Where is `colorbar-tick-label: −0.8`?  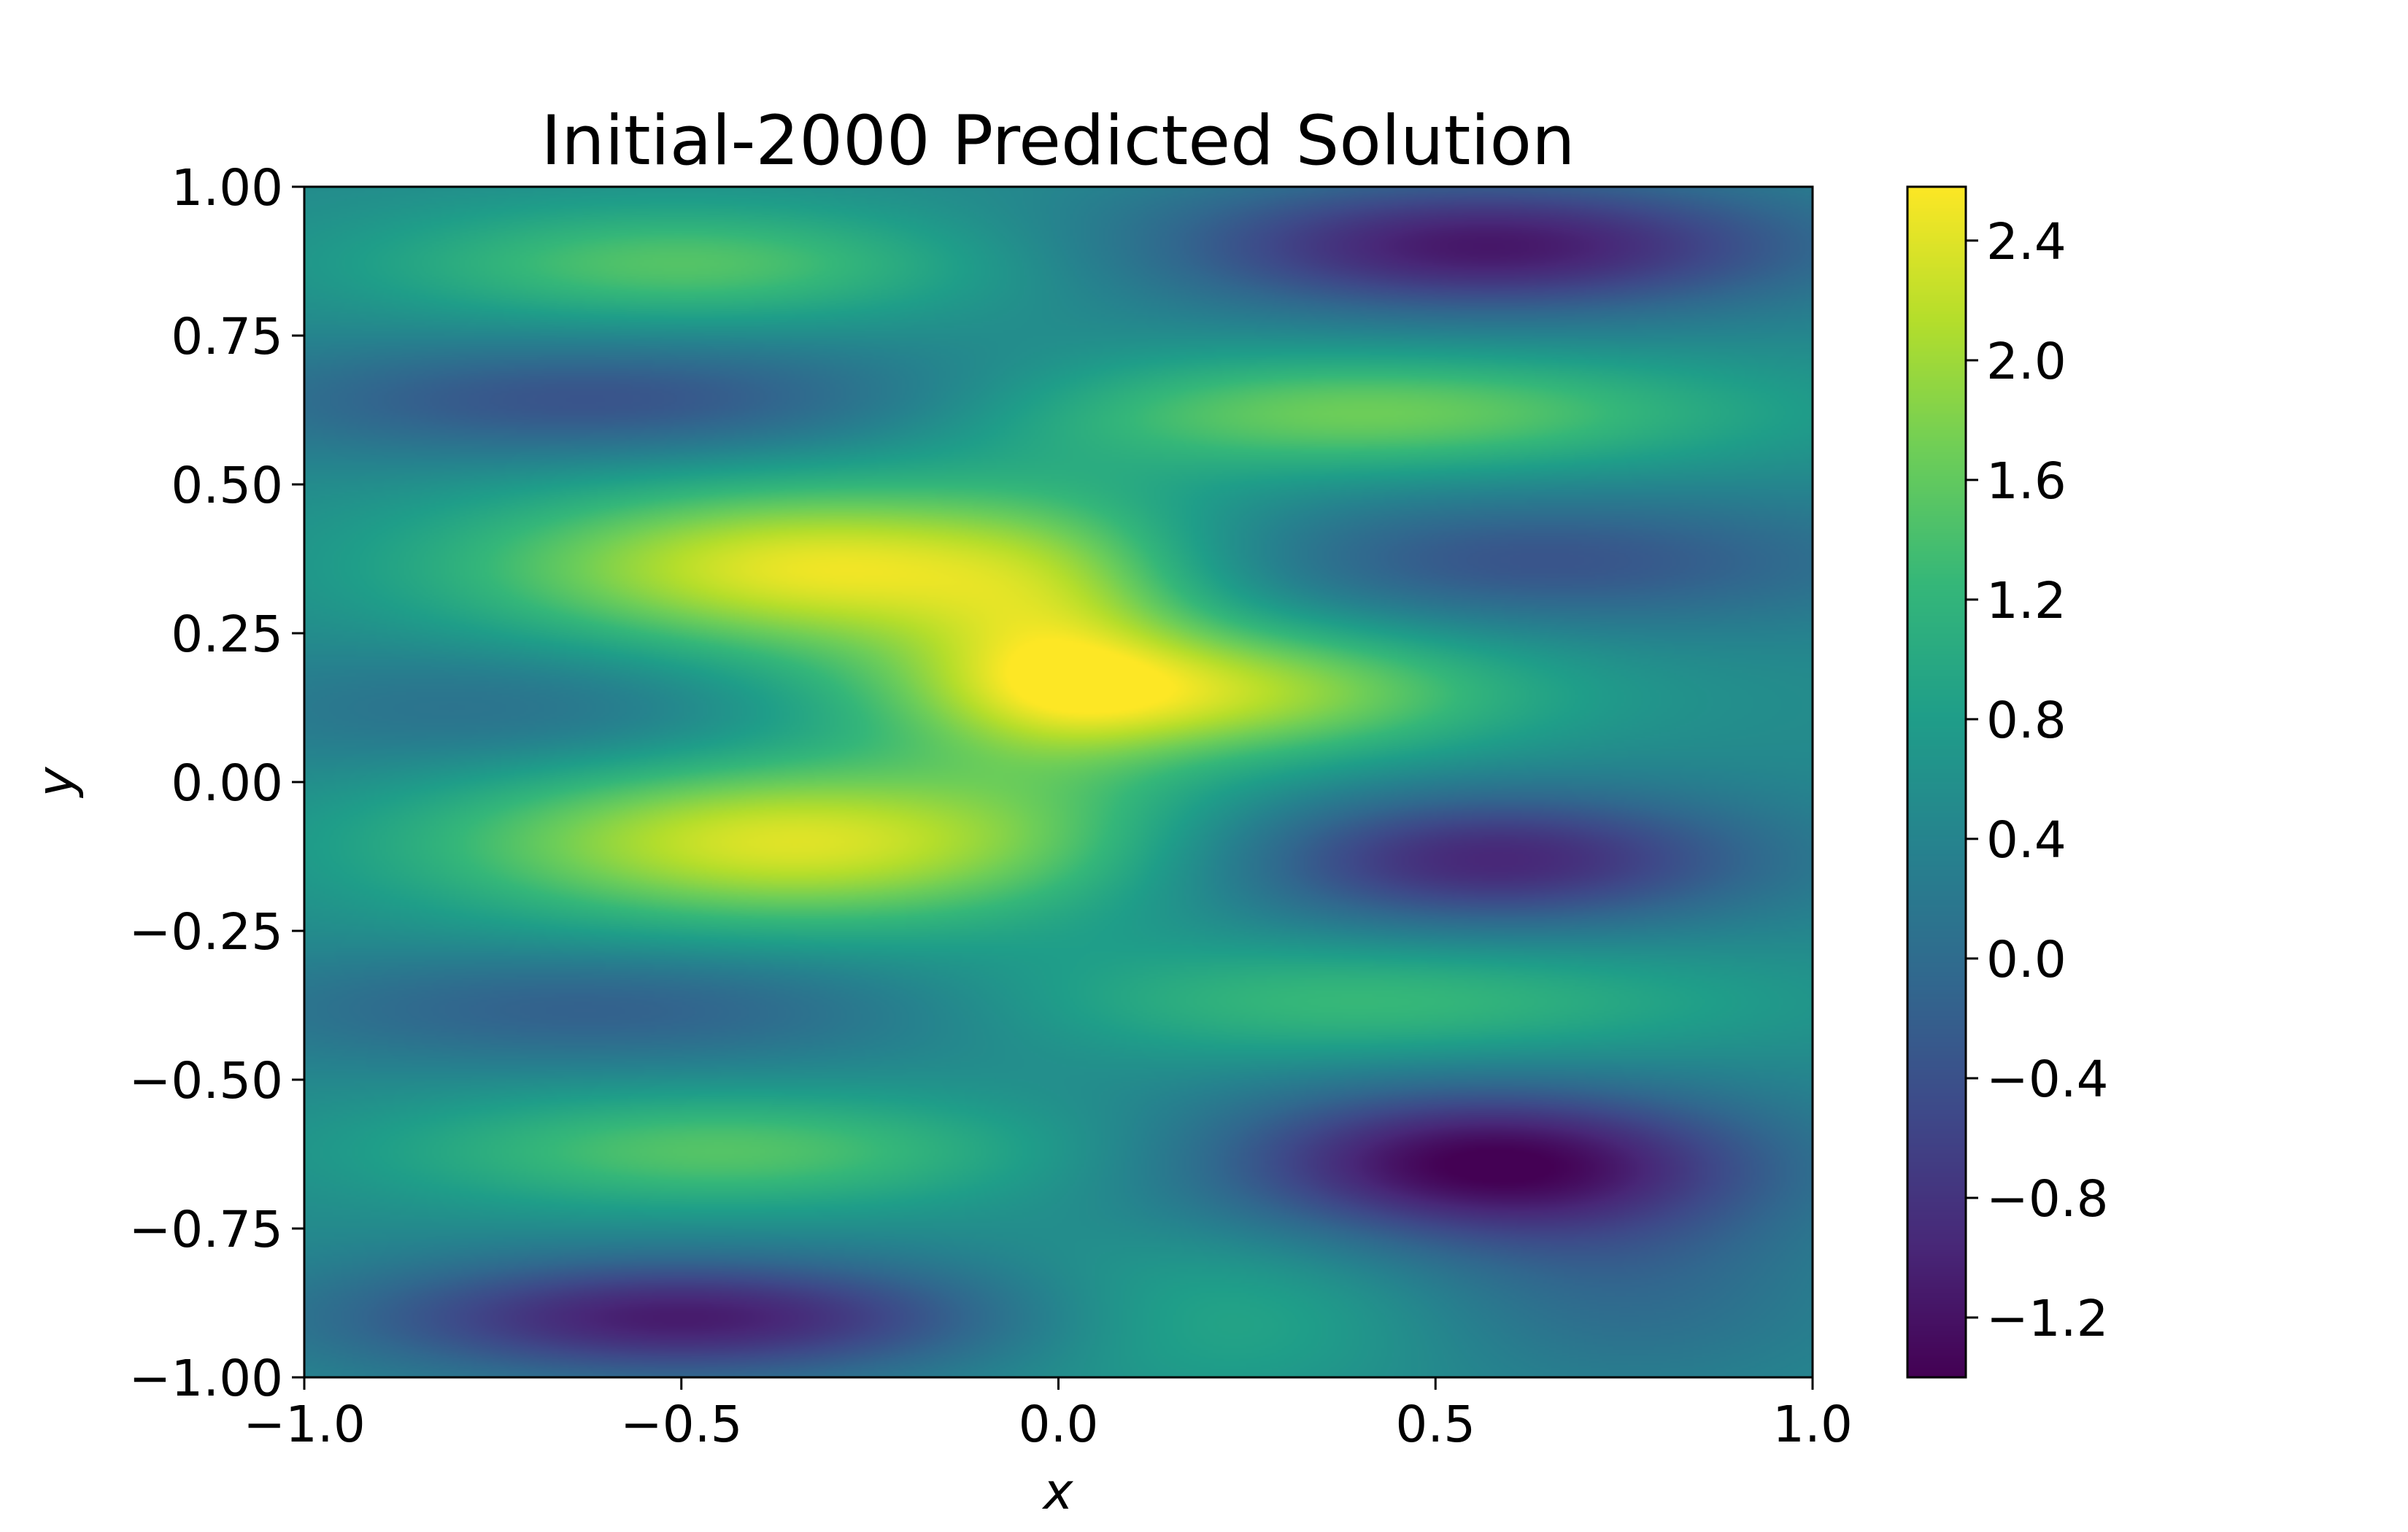
colorbar-tick-label: −0.8 is located at coordinates (2047, 1200).